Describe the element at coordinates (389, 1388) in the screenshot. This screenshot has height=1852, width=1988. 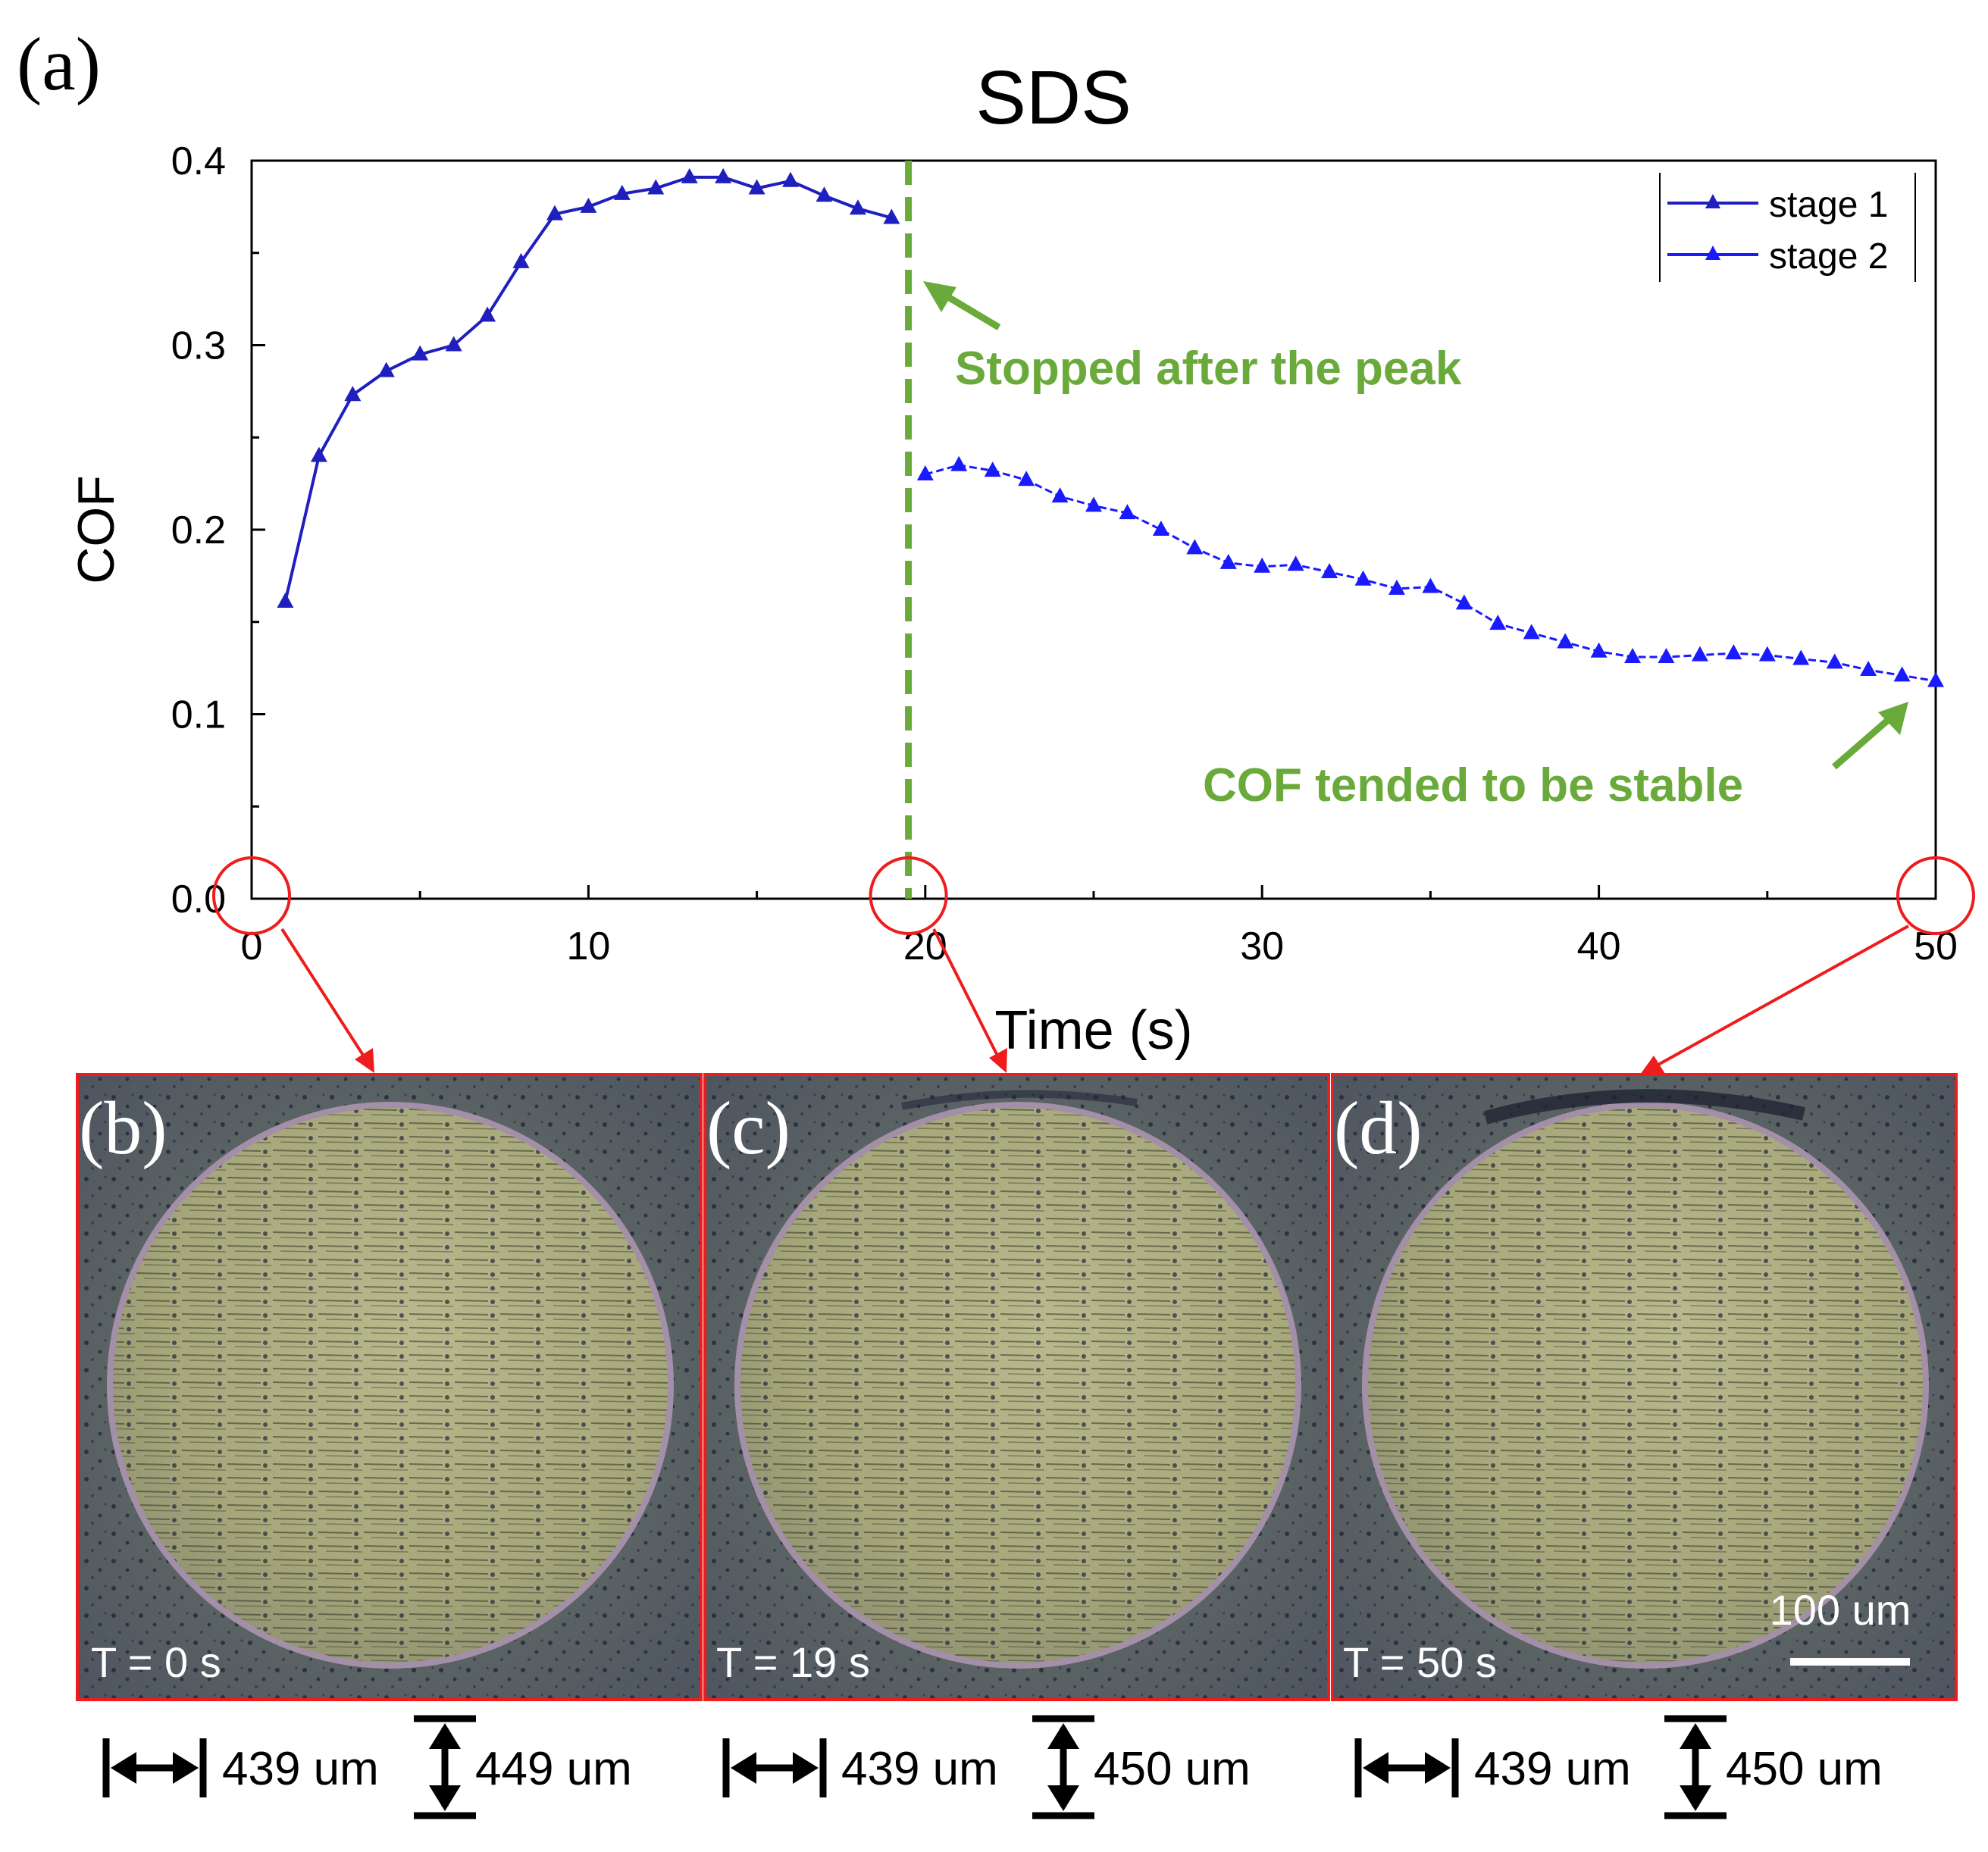
I see `micrograph-b` at that location.